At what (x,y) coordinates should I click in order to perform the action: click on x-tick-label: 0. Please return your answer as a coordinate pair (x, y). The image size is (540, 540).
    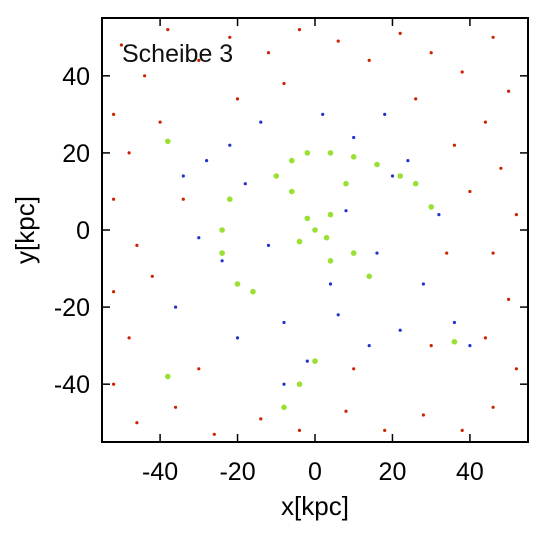
    Looking at the image, I should click on (315, 472).